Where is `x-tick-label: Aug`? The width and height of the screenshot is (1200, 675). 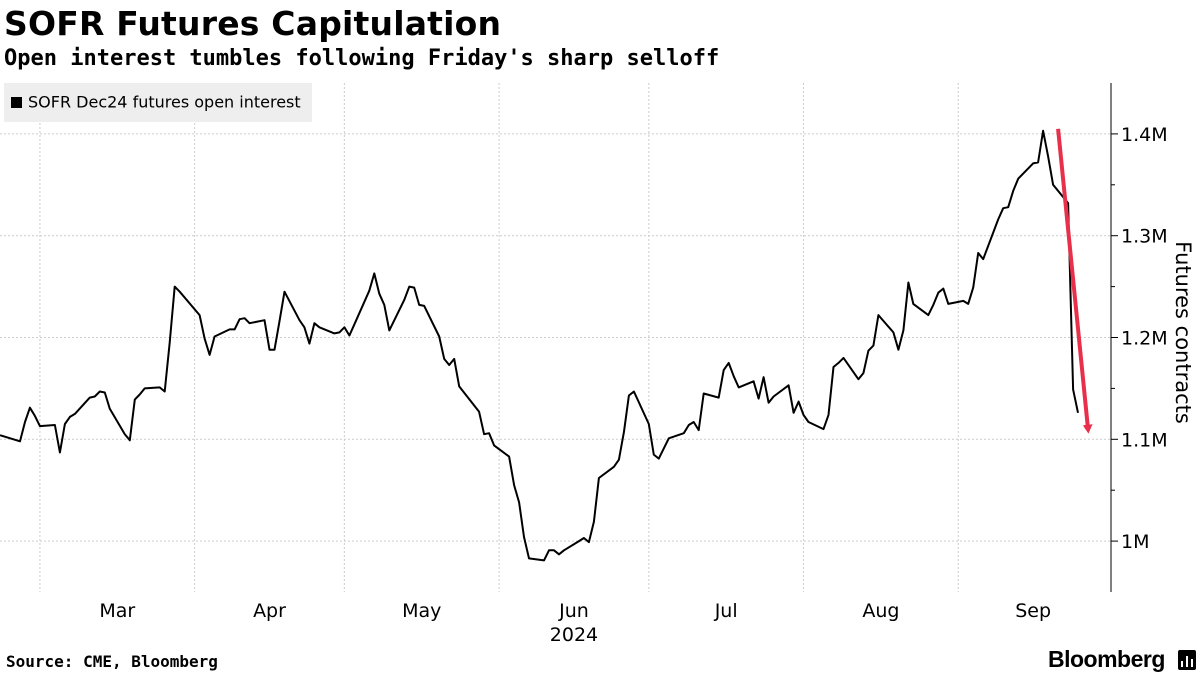
x-tick-label: Aug is located at coordinates (880, 611).